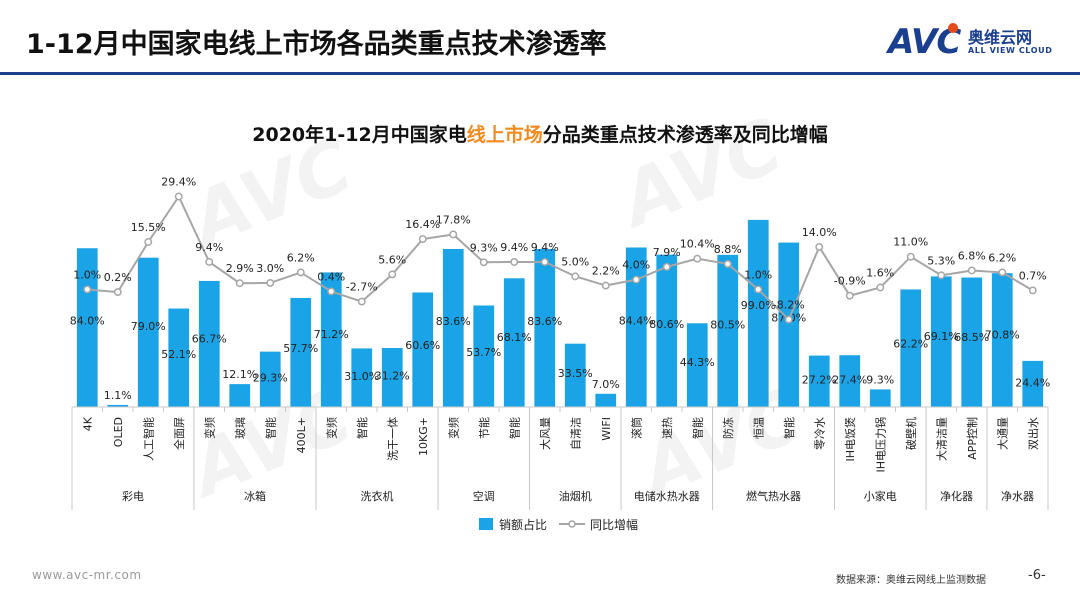 The width and height of the screenshot is (1080, 608). What do you see at coordinates (880, 496) in the screenshot?
I see `group-label: 小家电` at bounding box center [880, 496].